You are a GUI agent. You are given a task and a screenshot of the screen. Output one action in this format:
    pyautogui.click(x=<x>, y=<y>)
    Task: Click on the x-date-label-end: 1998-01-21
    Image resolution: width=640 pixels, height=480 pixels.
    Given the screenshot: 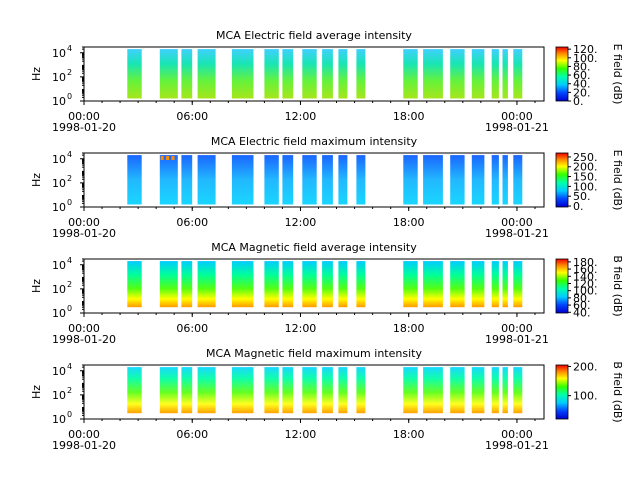 What is the action you would take?
    pyautogui.click(x=517, y=445)
    